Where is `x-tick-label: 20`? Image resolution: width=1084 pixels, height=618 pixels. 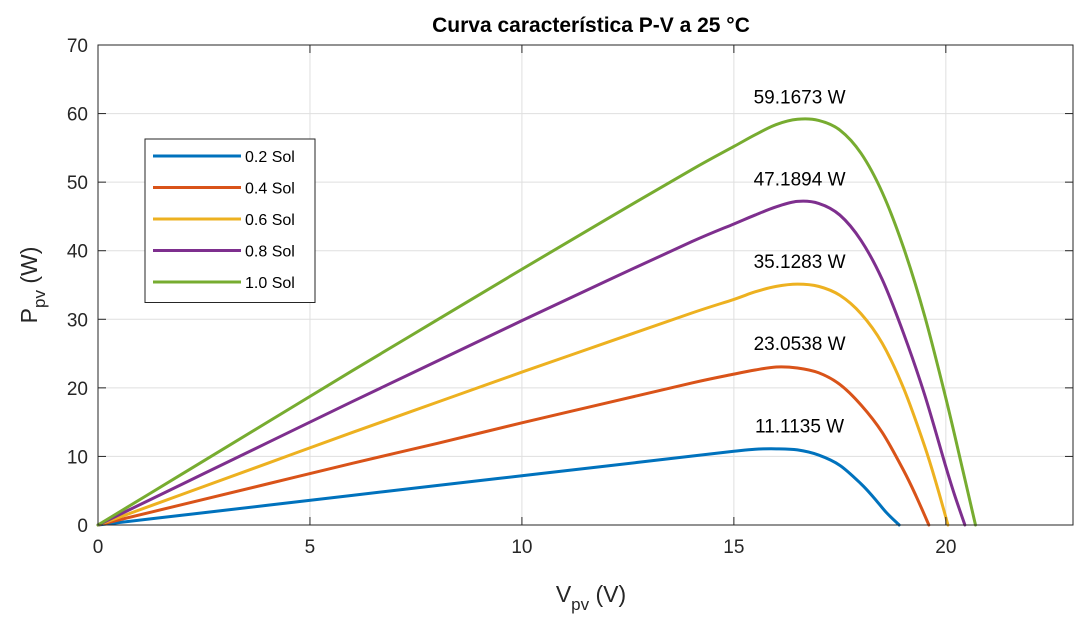 x-tick-label: 20 is located at coordinates (945, 547).